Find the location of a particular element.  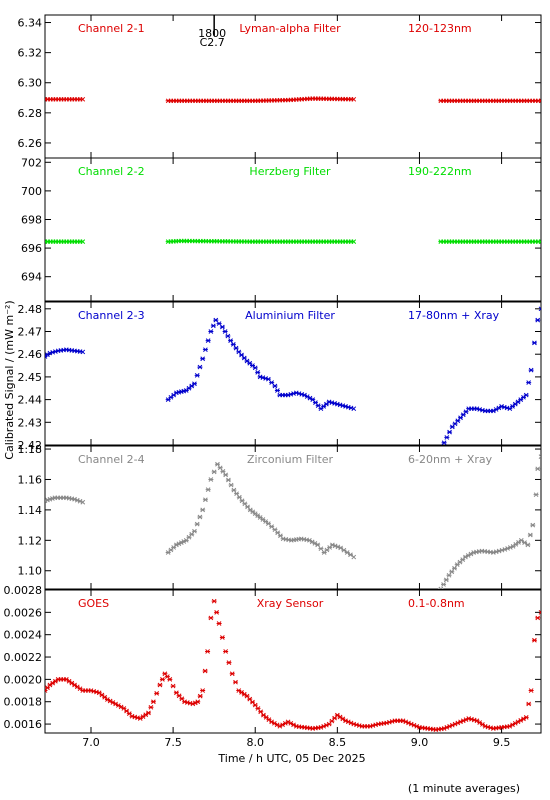

y-tick-label: 6.26 is located at coordinates (30, 143).